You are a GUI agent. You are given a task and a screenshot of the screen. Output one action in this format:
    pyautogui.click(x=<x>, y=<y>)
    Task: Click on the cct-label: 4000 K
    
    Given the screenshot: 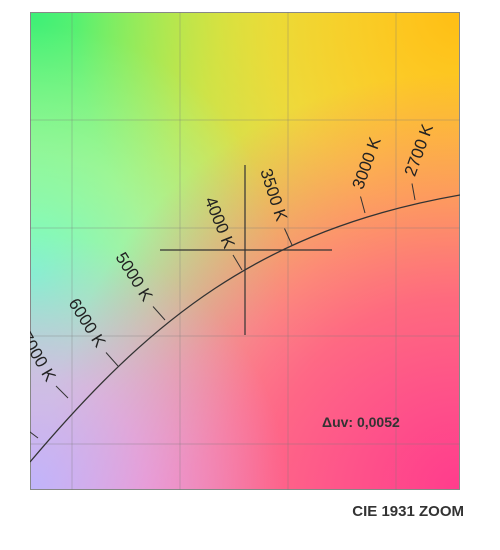 What is the action you would take?
    pyautogui.click(x=220, y=223)
    